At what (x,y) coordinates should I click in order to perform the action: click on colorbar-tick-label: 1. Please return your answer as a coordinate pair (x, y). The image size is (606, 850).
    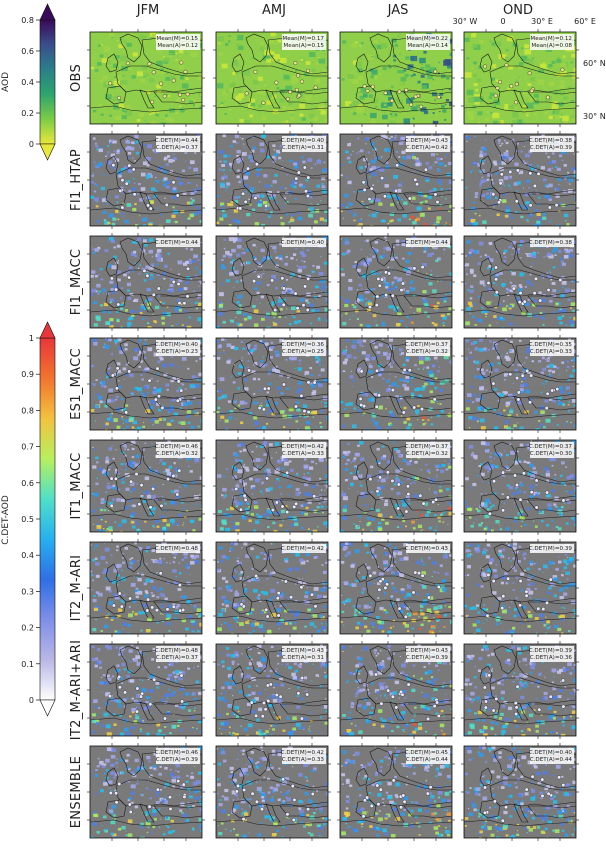
    Looking at the image, I should click on (31, 338).